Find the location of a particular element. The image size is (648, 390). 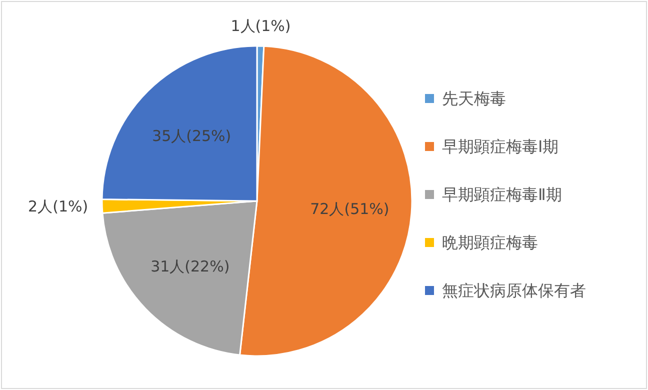

legend-label: 先天梅毒 is located at coordinates (474, 98).